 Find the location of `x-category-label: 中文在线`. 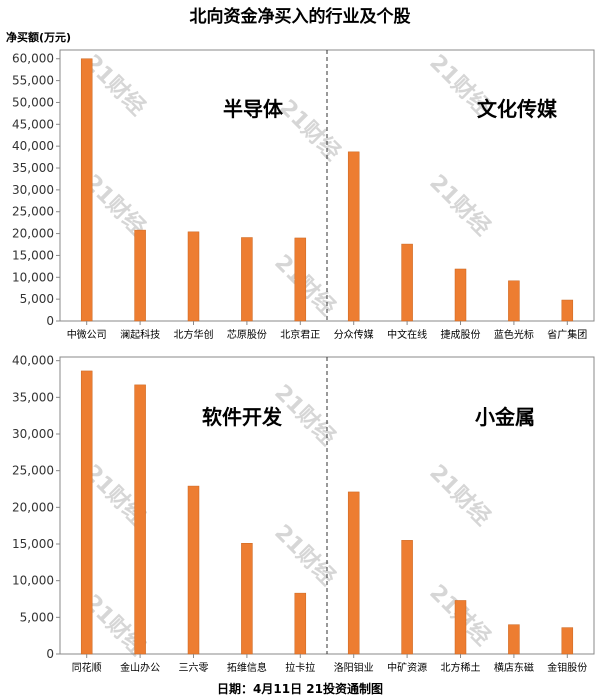

x-category-label: 中文在线 is located at coordinates (407, 334).